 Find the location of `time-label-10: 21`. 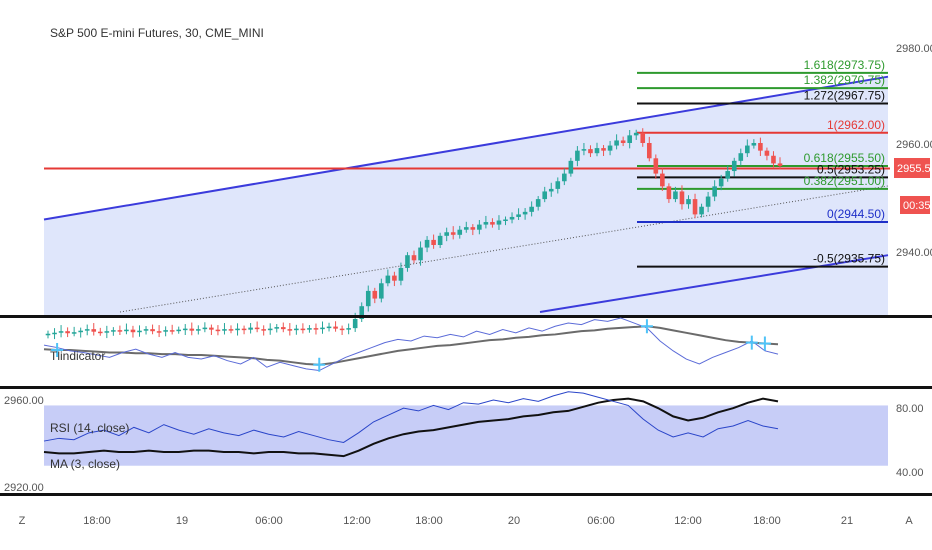

time-label-10: 21 is located at coordinates (847, 521).